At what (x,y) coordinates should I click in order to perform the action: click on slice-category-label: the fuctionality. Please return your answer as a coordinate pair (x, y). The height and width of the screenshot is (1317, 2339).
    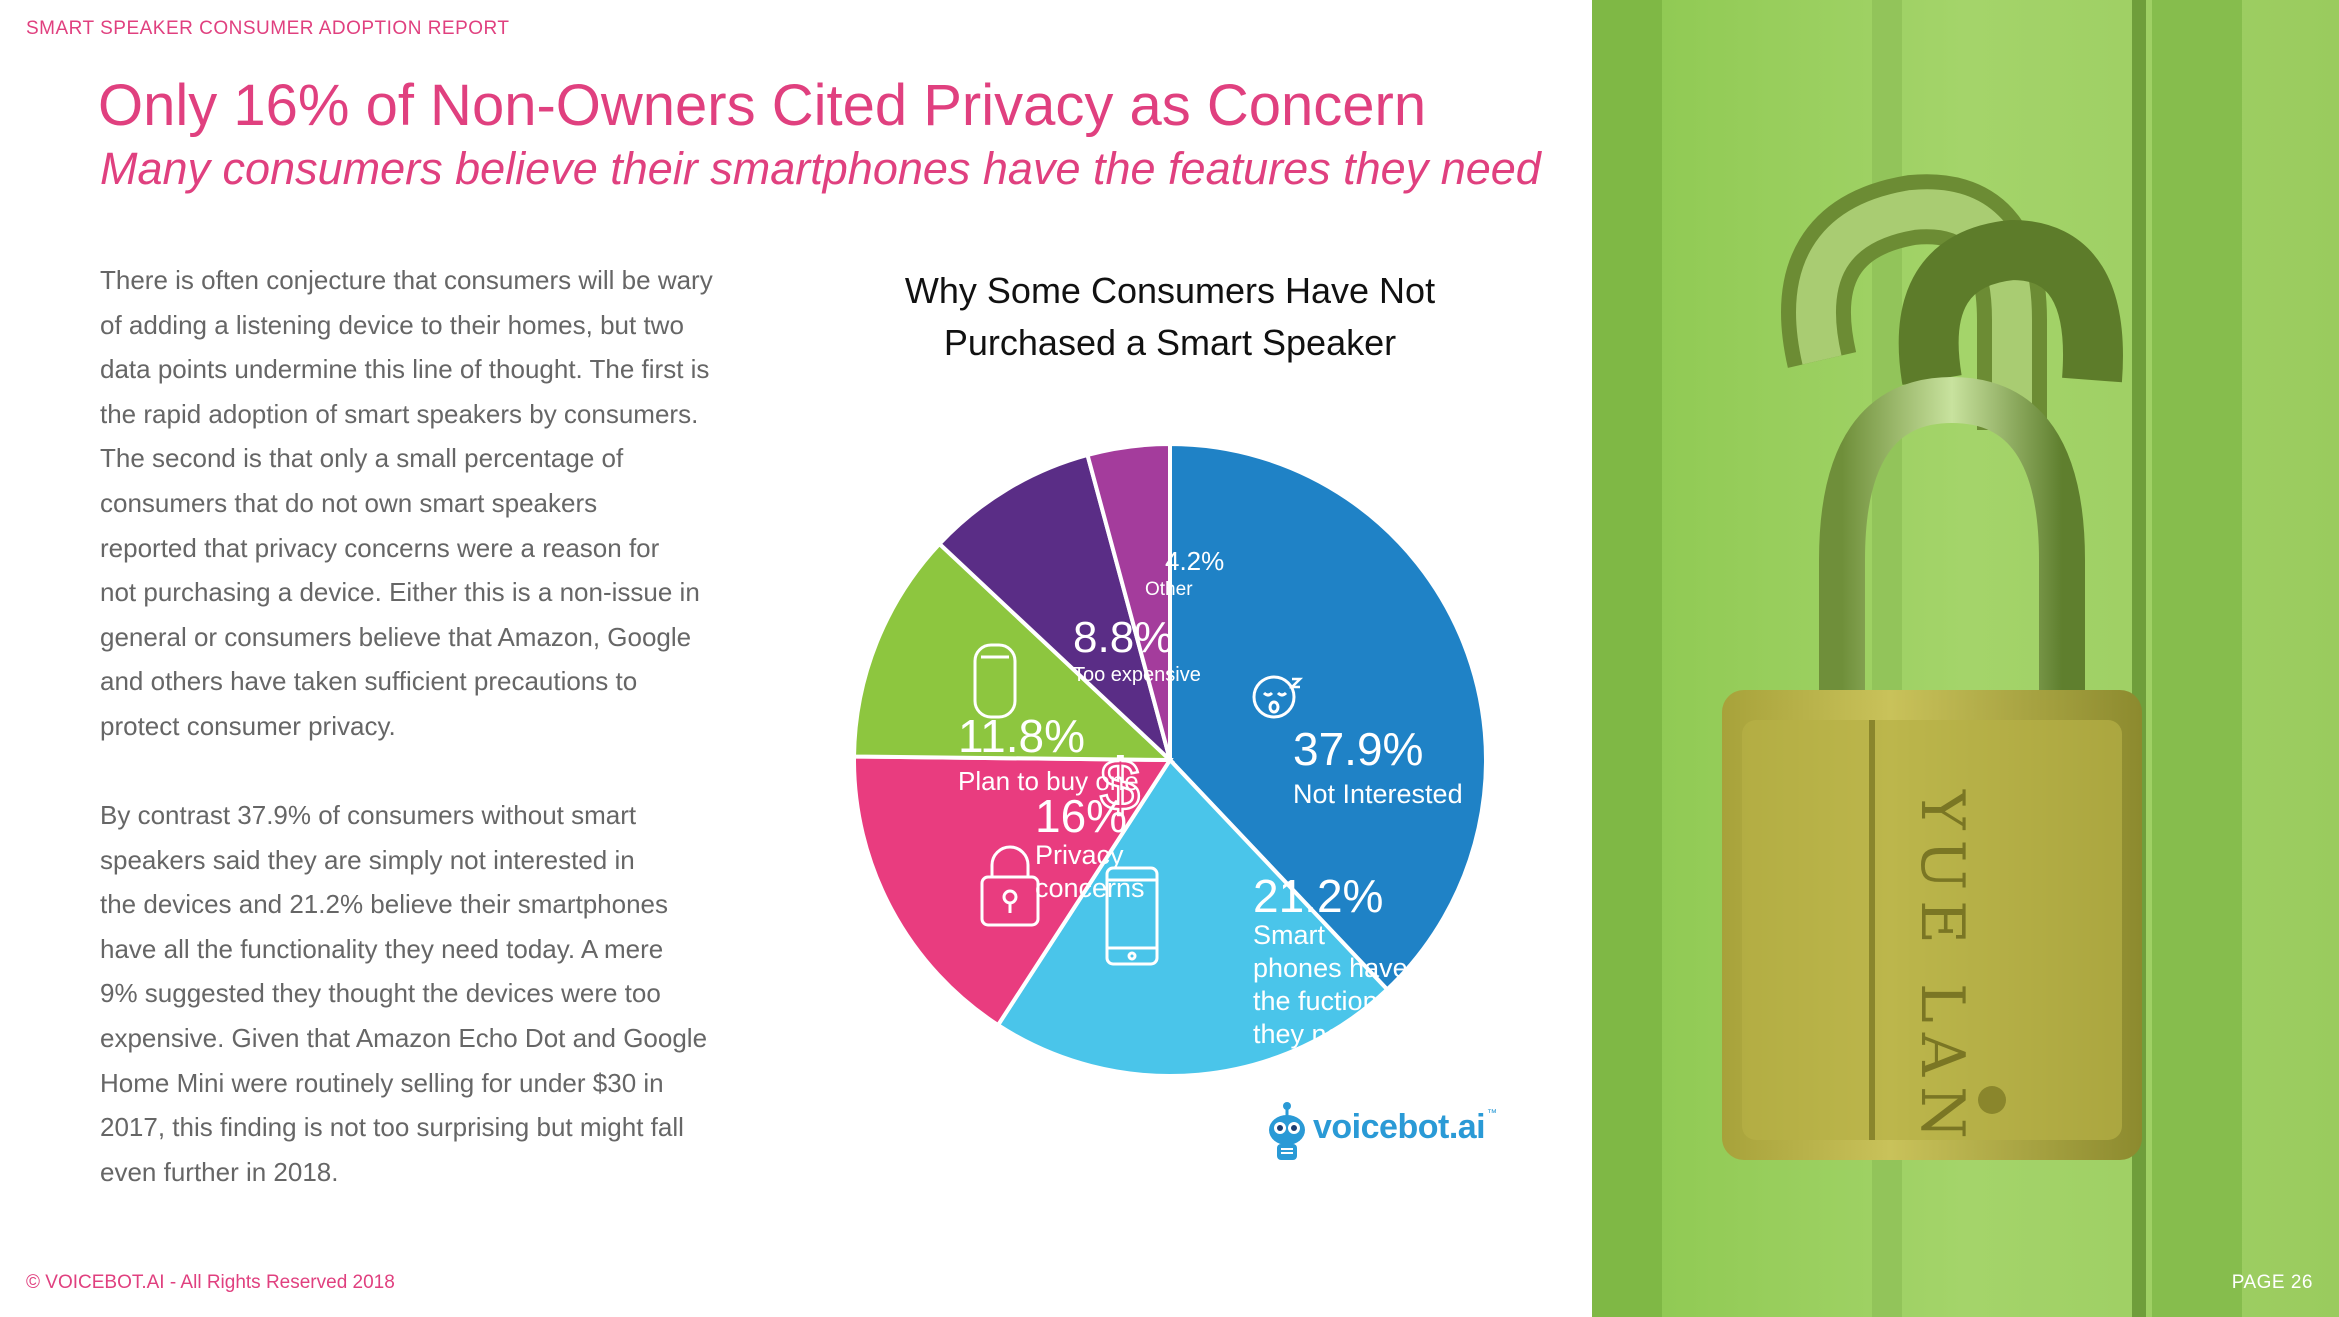
    Looking at the image, I should click on (1339, 1001).